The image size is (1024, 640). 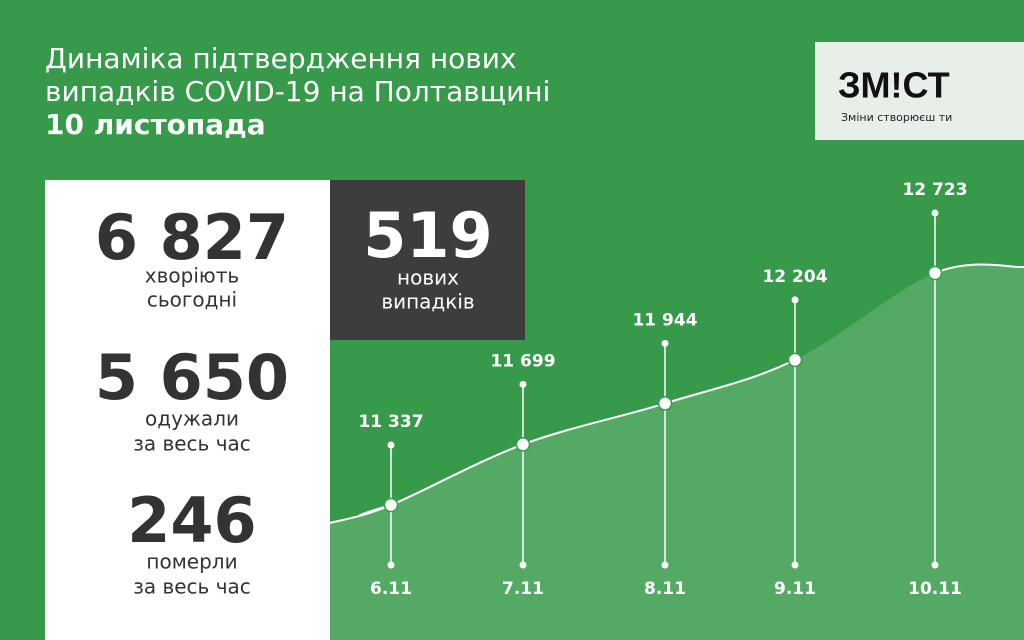 What do you see at coordinates (522, 361) in the screenshot?
I see `value-label: 11 699` at bounding box center [522, 361].